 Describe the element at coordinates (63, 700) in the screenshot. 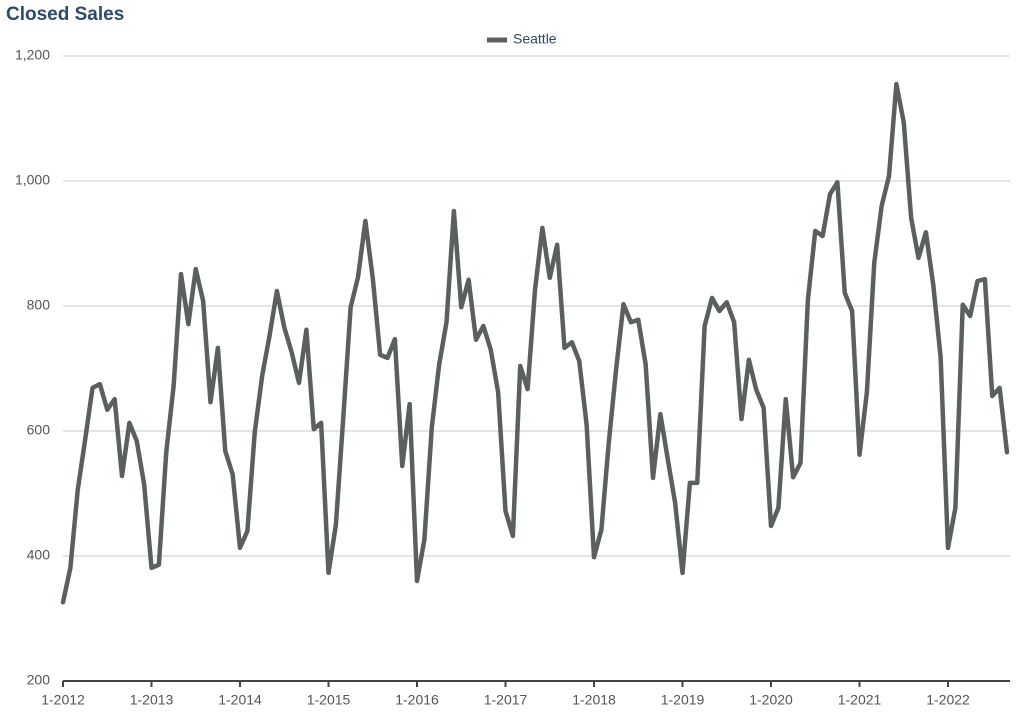

I see `x-tick-label: 1-2012` at that location.